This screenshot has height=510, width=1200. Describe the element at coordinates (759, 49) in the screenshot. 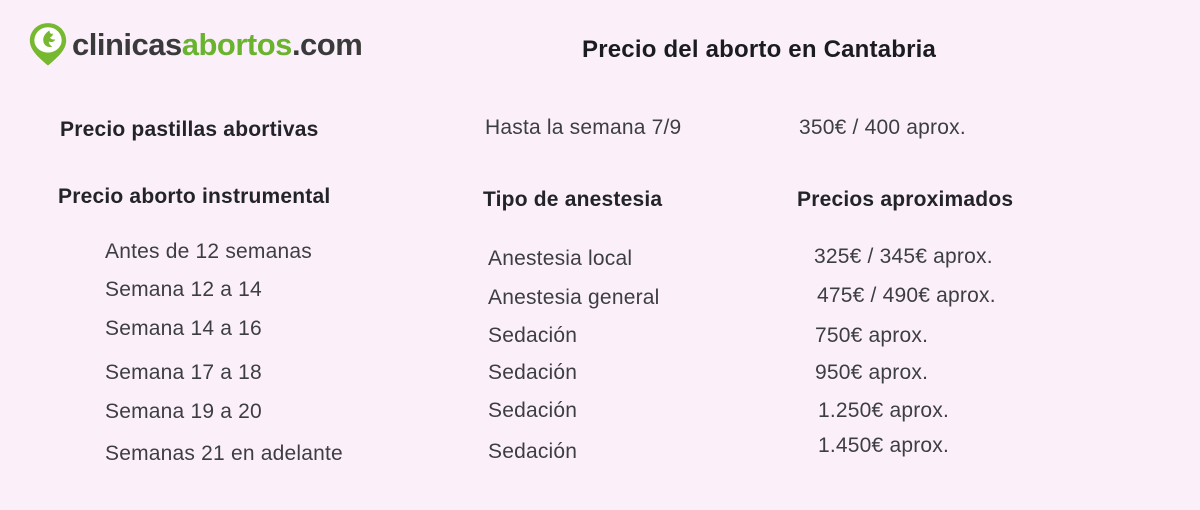

I see `page-title: Precio del aborto en Cantabria` at that location.